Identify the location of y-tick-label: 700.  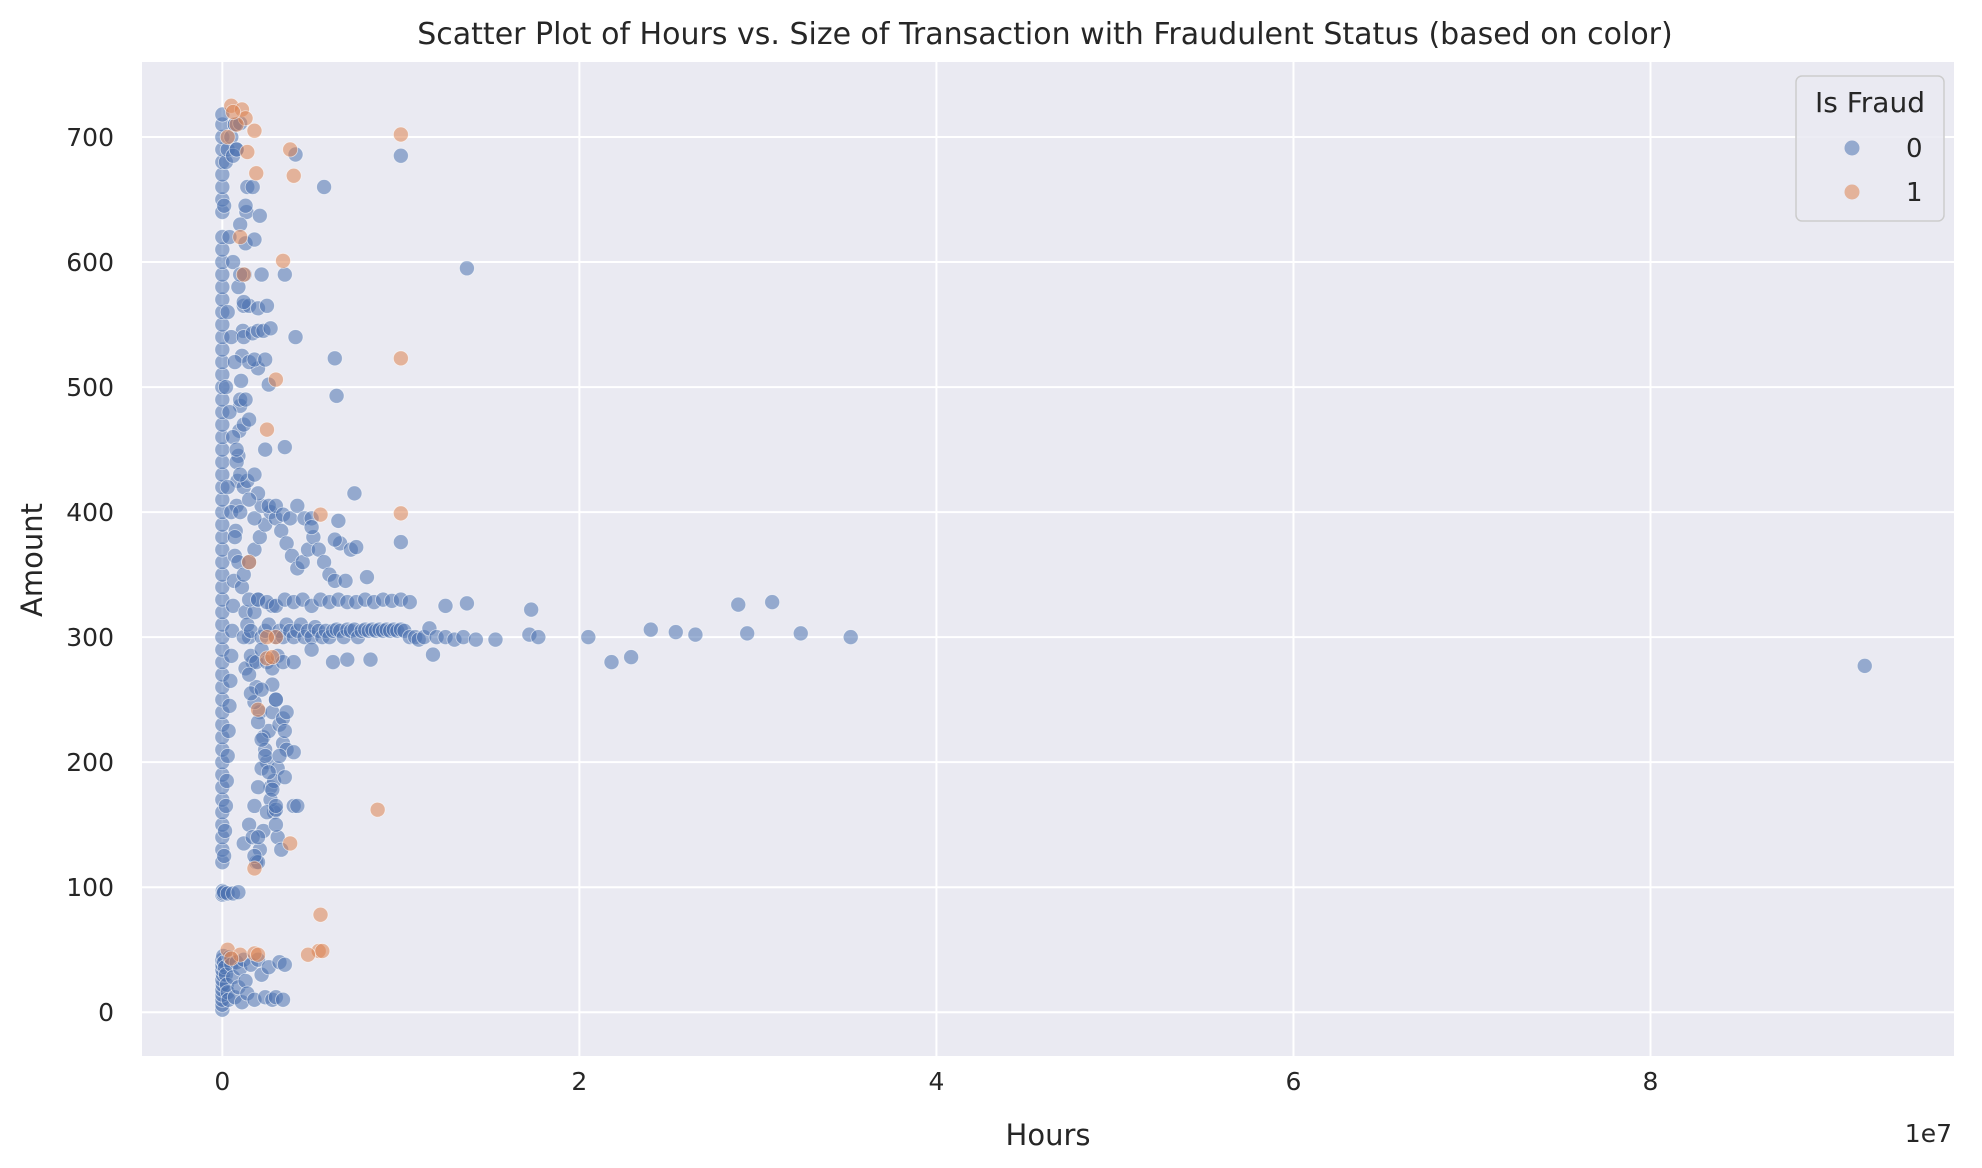
(90, 137).